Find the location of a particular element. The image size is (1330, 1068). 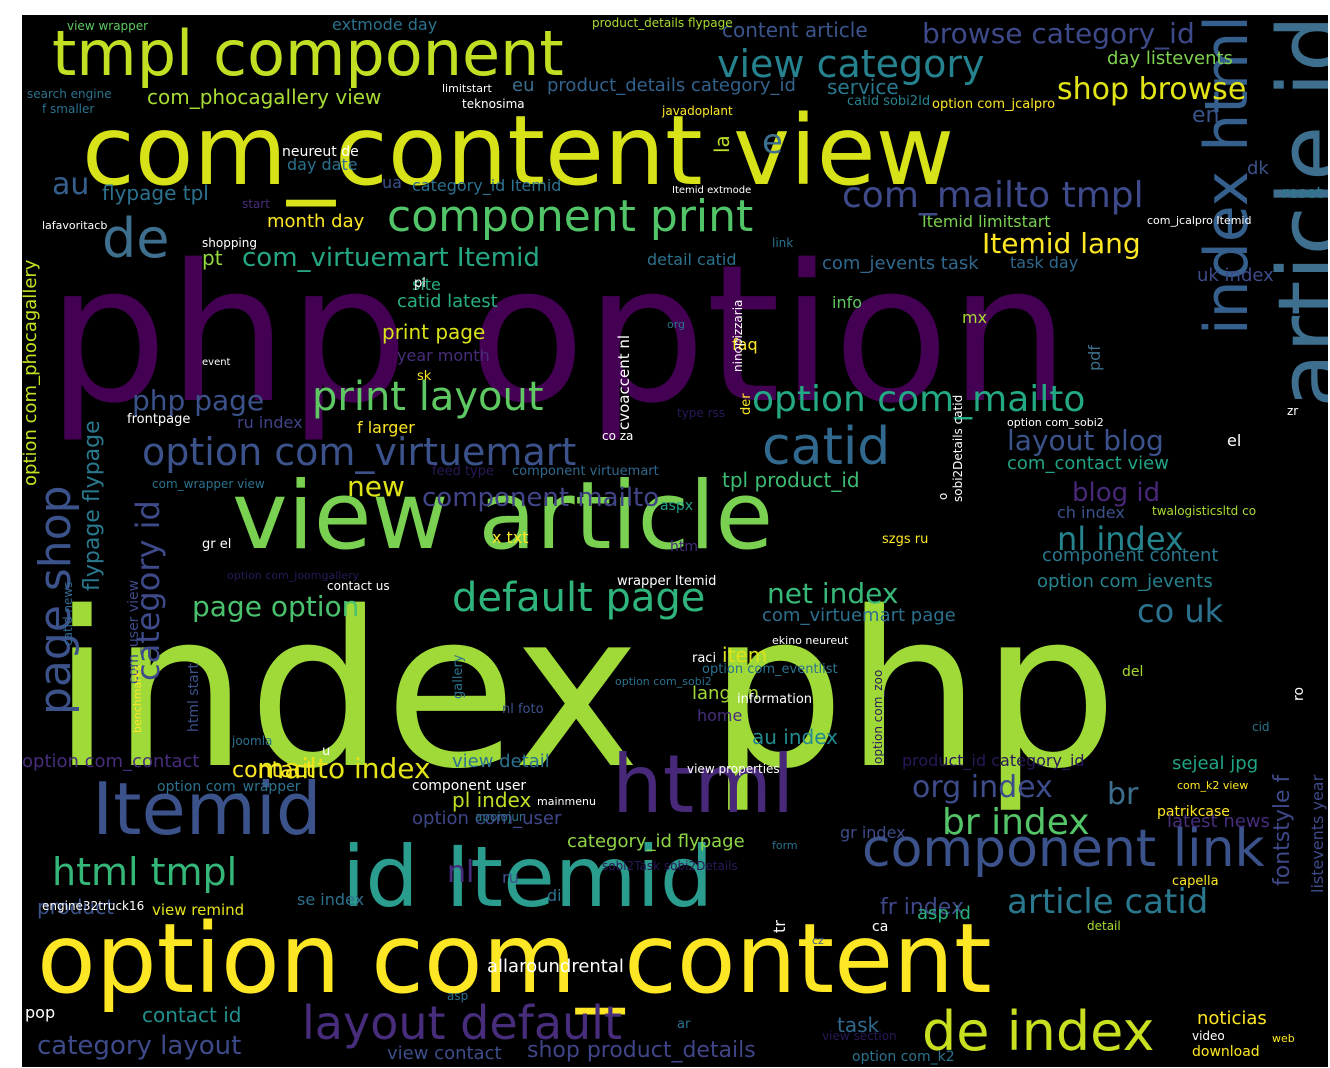

cloud-word-day-listevents: day listevents is located at coordinates (1170, 58).